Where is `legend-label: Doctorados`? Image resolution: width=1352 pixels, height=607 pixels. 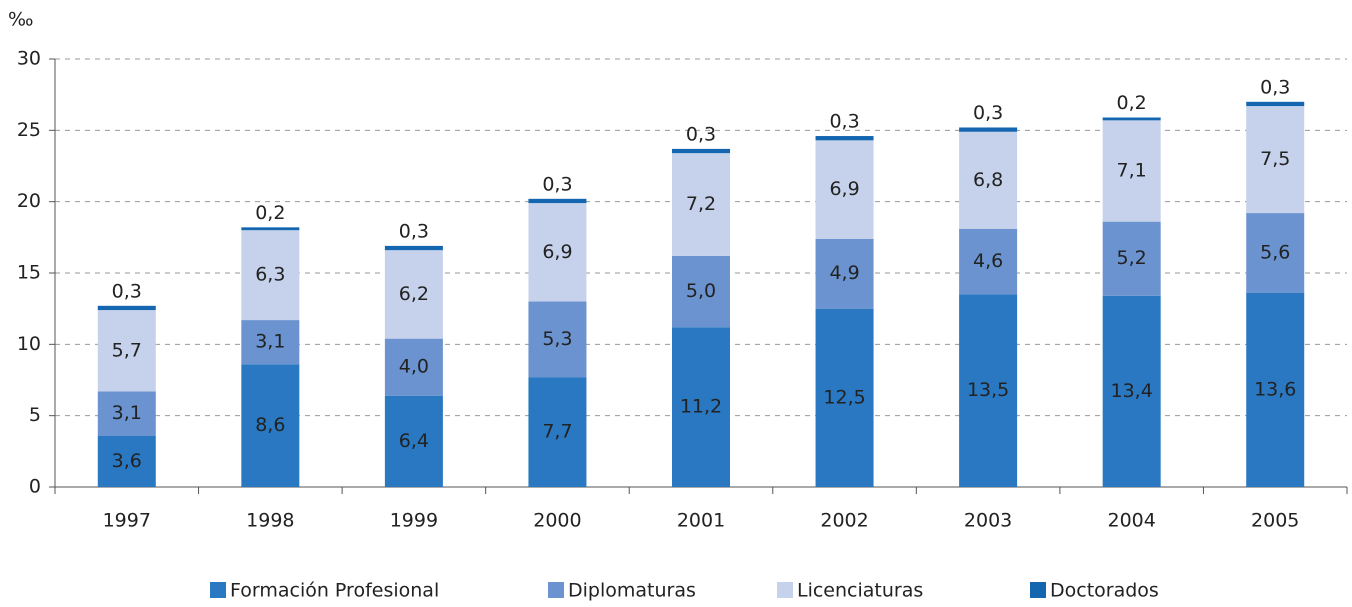 legend-label: Doctorados is located at coordinates (1104, 591).